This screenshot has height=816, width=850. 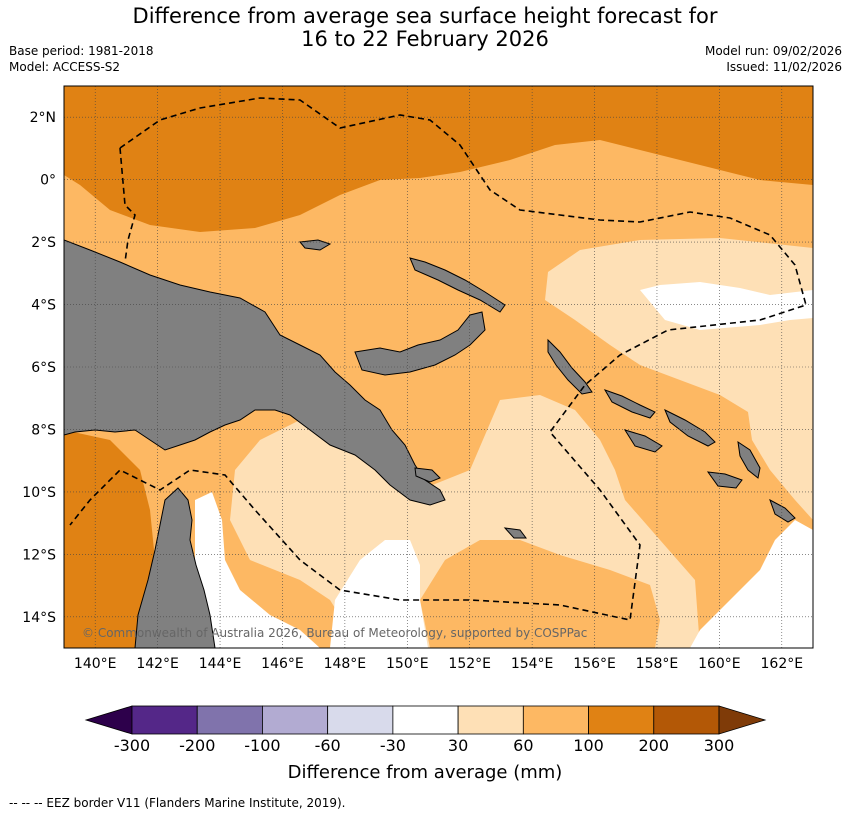 What do you see at coordinates (724, 480) in the screenshot?
I see `land-vanuatu-mid` at bounding box center [724, 480].